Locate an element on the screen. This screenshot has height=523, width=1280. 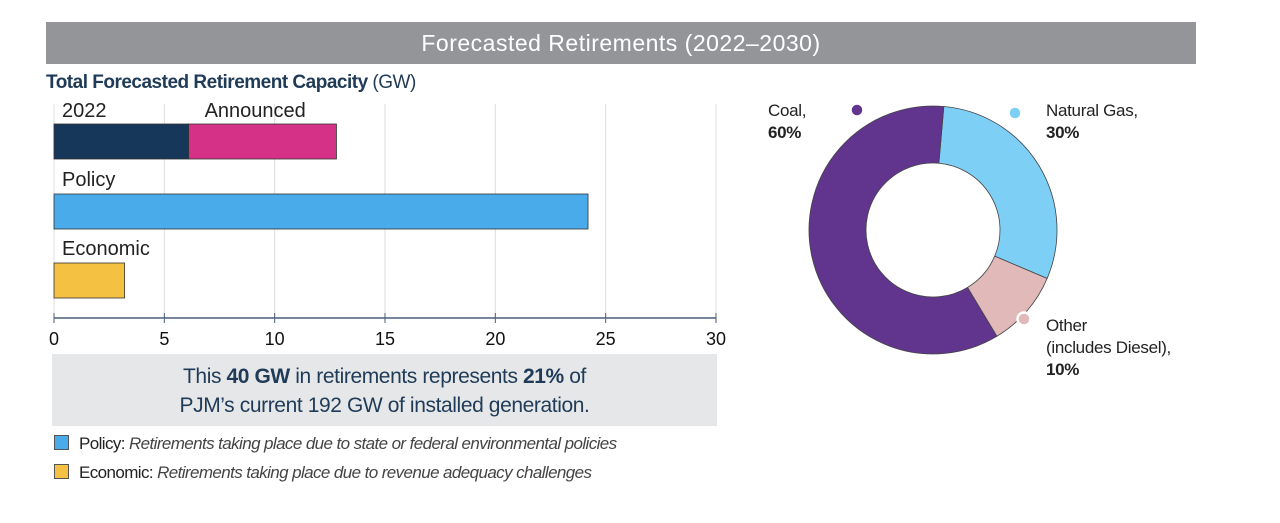
label-coal: Coal, 60% is located at coordinates (787, 121).